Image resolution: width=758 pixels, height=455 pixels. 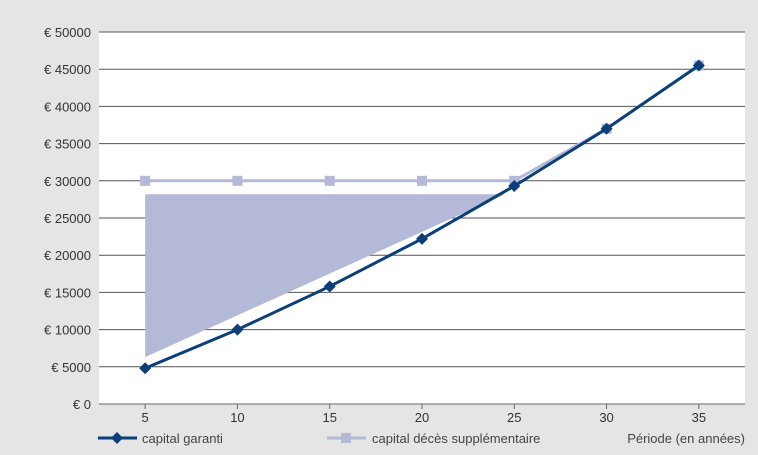 I want to click on y-tick-label: € 35000, so click(x=67, y=144).